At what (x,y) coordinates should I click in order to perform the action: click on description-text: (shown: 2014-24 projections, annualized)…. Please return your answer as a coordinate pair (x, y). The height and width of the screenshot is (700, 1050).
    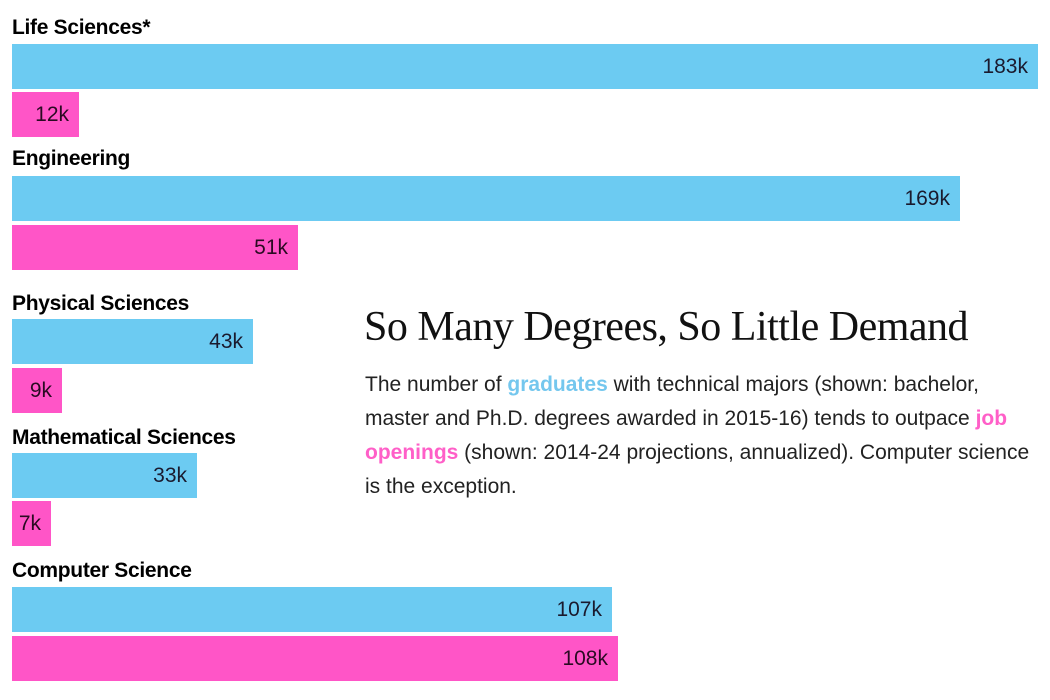
    Looking at the image, I should click on (697, 469).